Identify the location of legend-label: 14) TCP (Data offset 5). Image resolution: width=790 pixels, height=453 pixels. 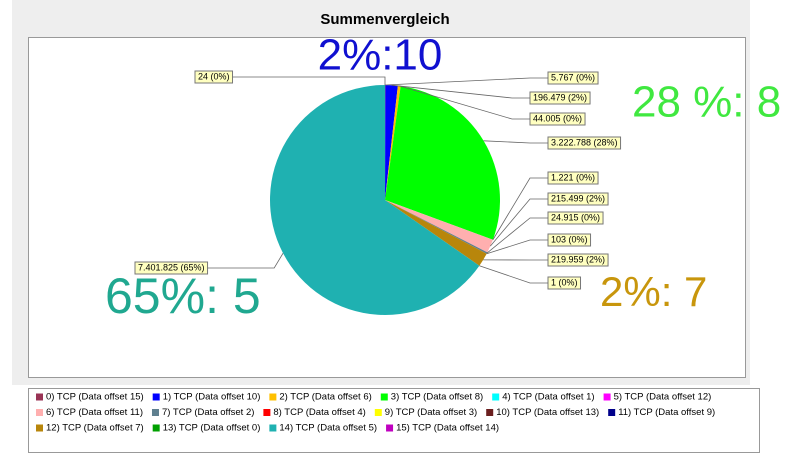
(328, 428).